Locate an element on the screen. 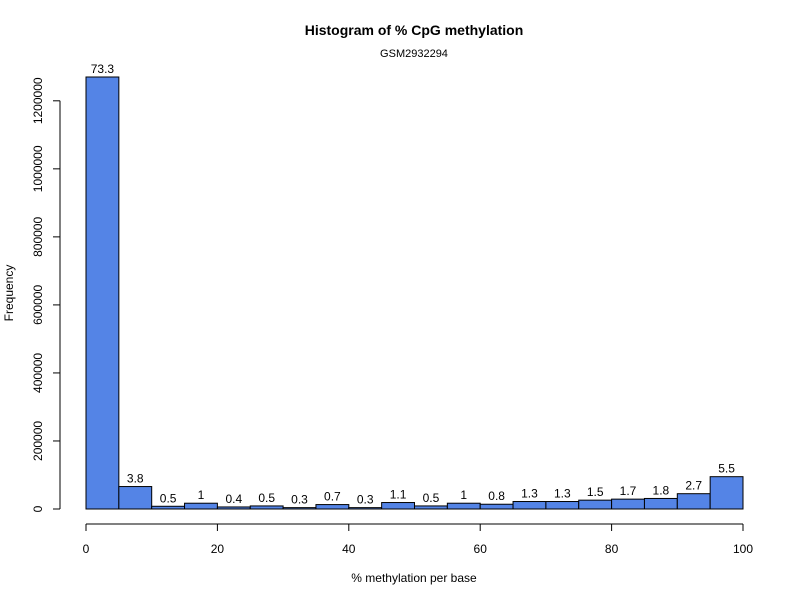  bar-value-label: 1.7 is located at coordinates (628, 491).